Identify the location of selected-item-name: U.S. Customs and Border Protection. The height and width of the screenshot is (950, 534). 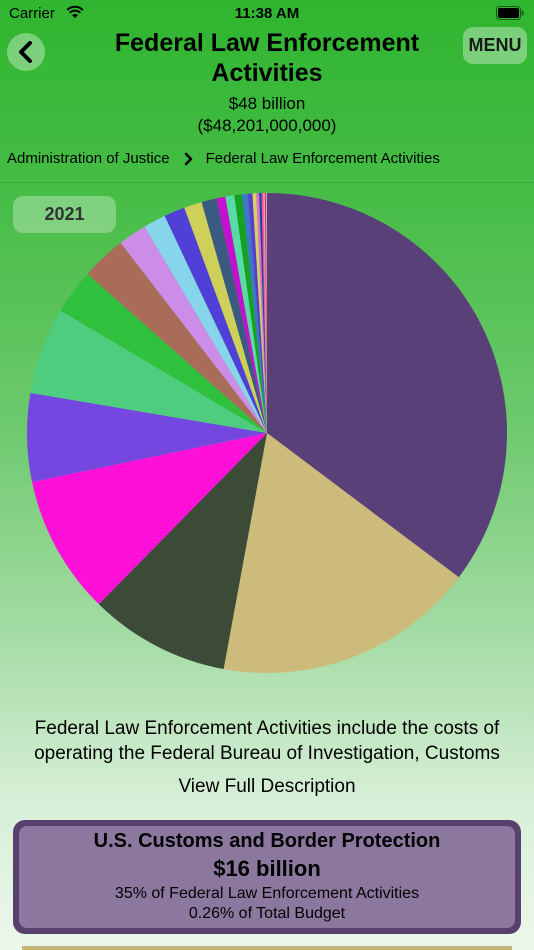
(267, 841).